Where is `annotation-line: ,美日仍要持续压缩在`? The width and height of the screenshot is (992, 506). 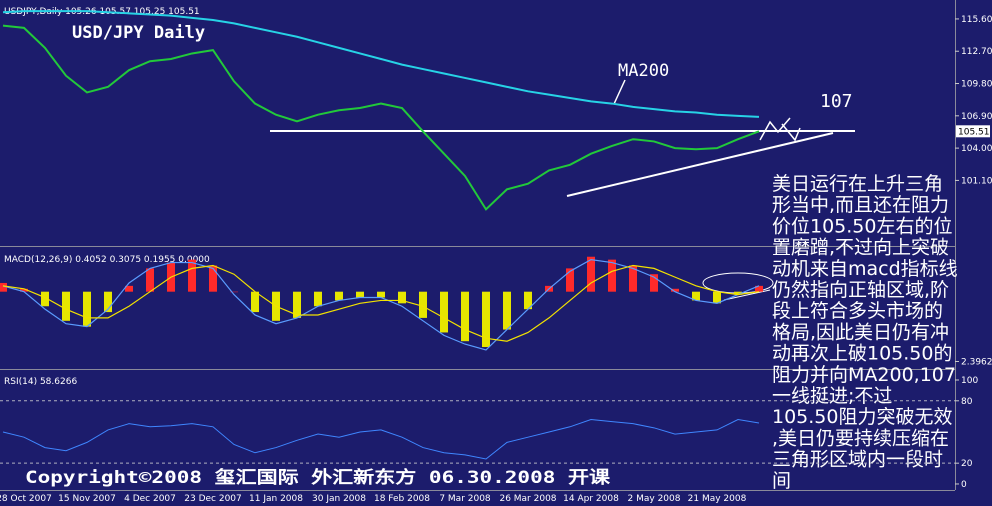
annotation-line: ,美日仍要持续压缩在 is located at coordinates (860, 438).